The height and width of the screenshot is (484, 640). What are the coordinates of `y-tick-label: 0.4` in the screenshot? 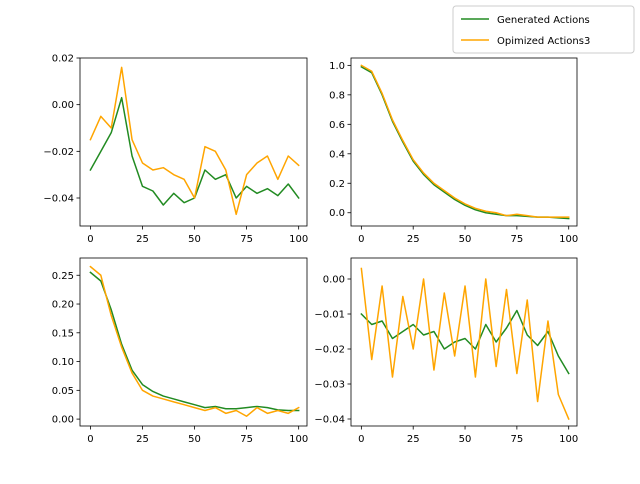 It's located at (337, 154).